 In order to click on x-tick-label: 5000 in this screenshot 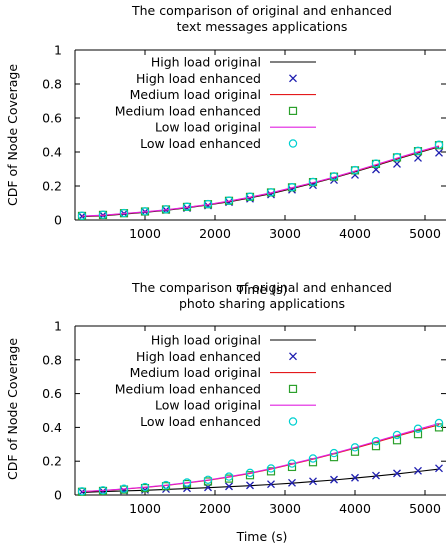, I will do `click(425, 508)`.